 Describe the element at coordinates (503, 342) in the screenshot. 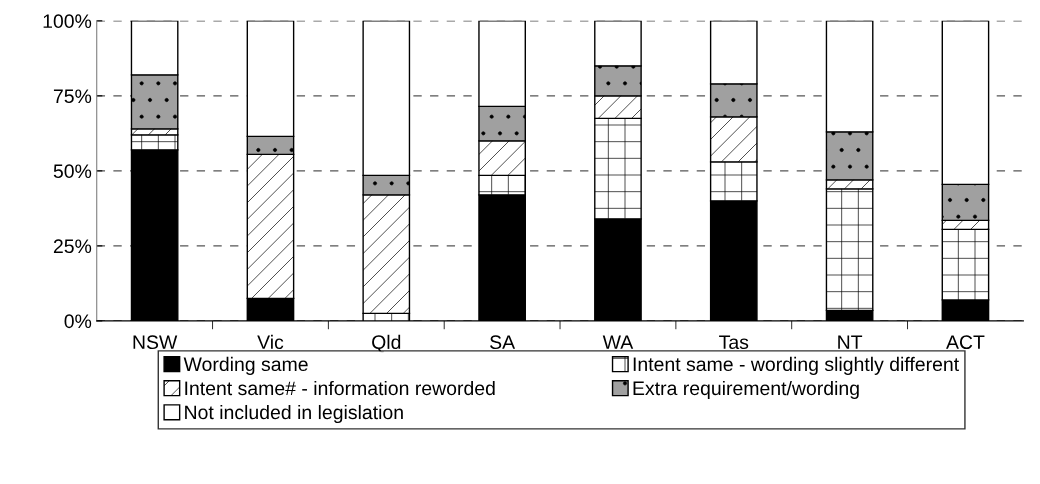

I see `x-tick-label: SA` at that location.